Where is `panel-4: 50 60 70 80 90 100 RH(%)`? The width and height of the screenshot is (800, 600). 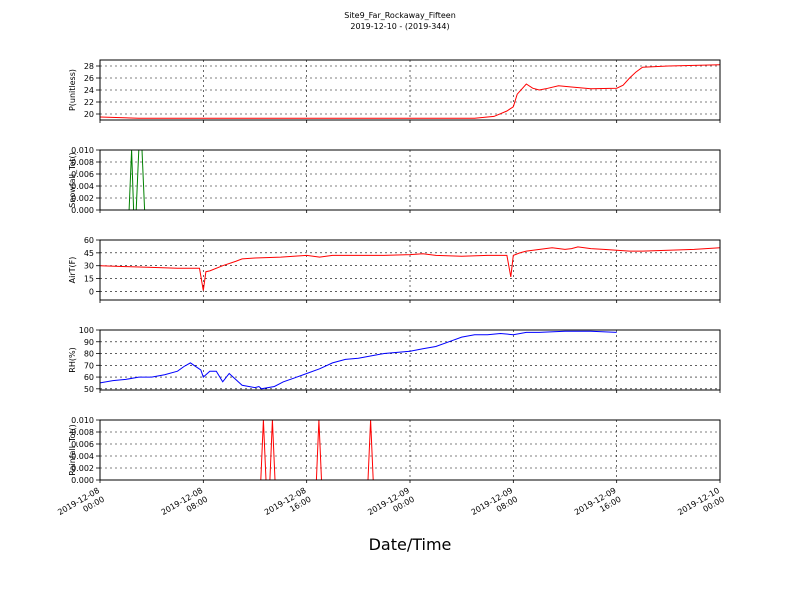
panel-4: 50 60 70 80 90 100 RH(%) is located at coordinates (394, 360).